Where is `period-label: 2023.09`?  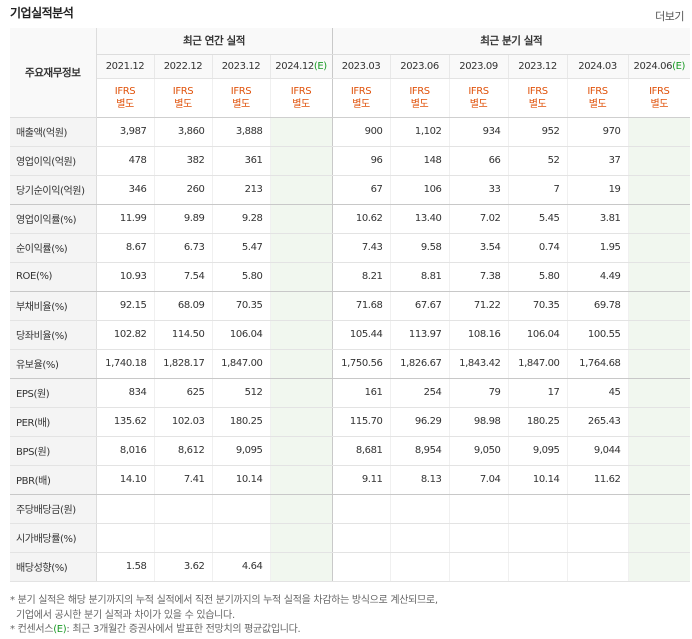 period-label: 2023.09 is located at coordinates (478, 66).